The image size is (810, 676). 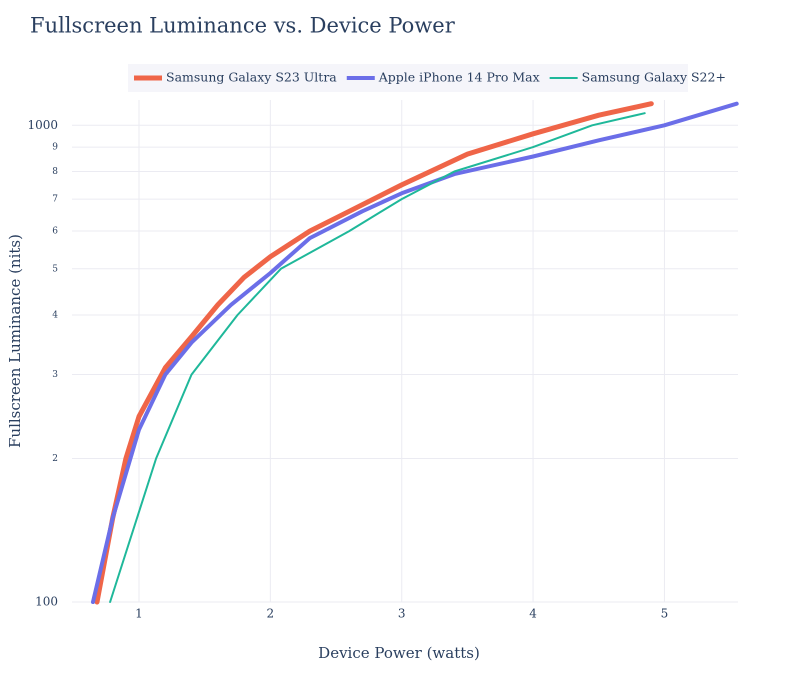 I want to click on x-tick-label: 2, so click(x=271, y=614).